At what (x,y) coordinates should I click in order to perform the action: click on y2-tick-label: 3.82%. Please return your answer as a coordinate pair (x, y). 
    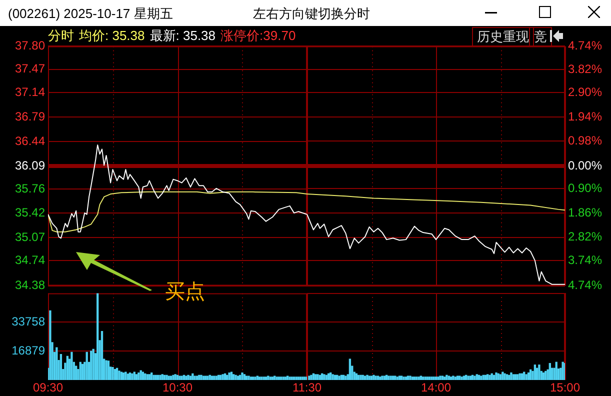
    Looking at the image, I should click on (585, 69).